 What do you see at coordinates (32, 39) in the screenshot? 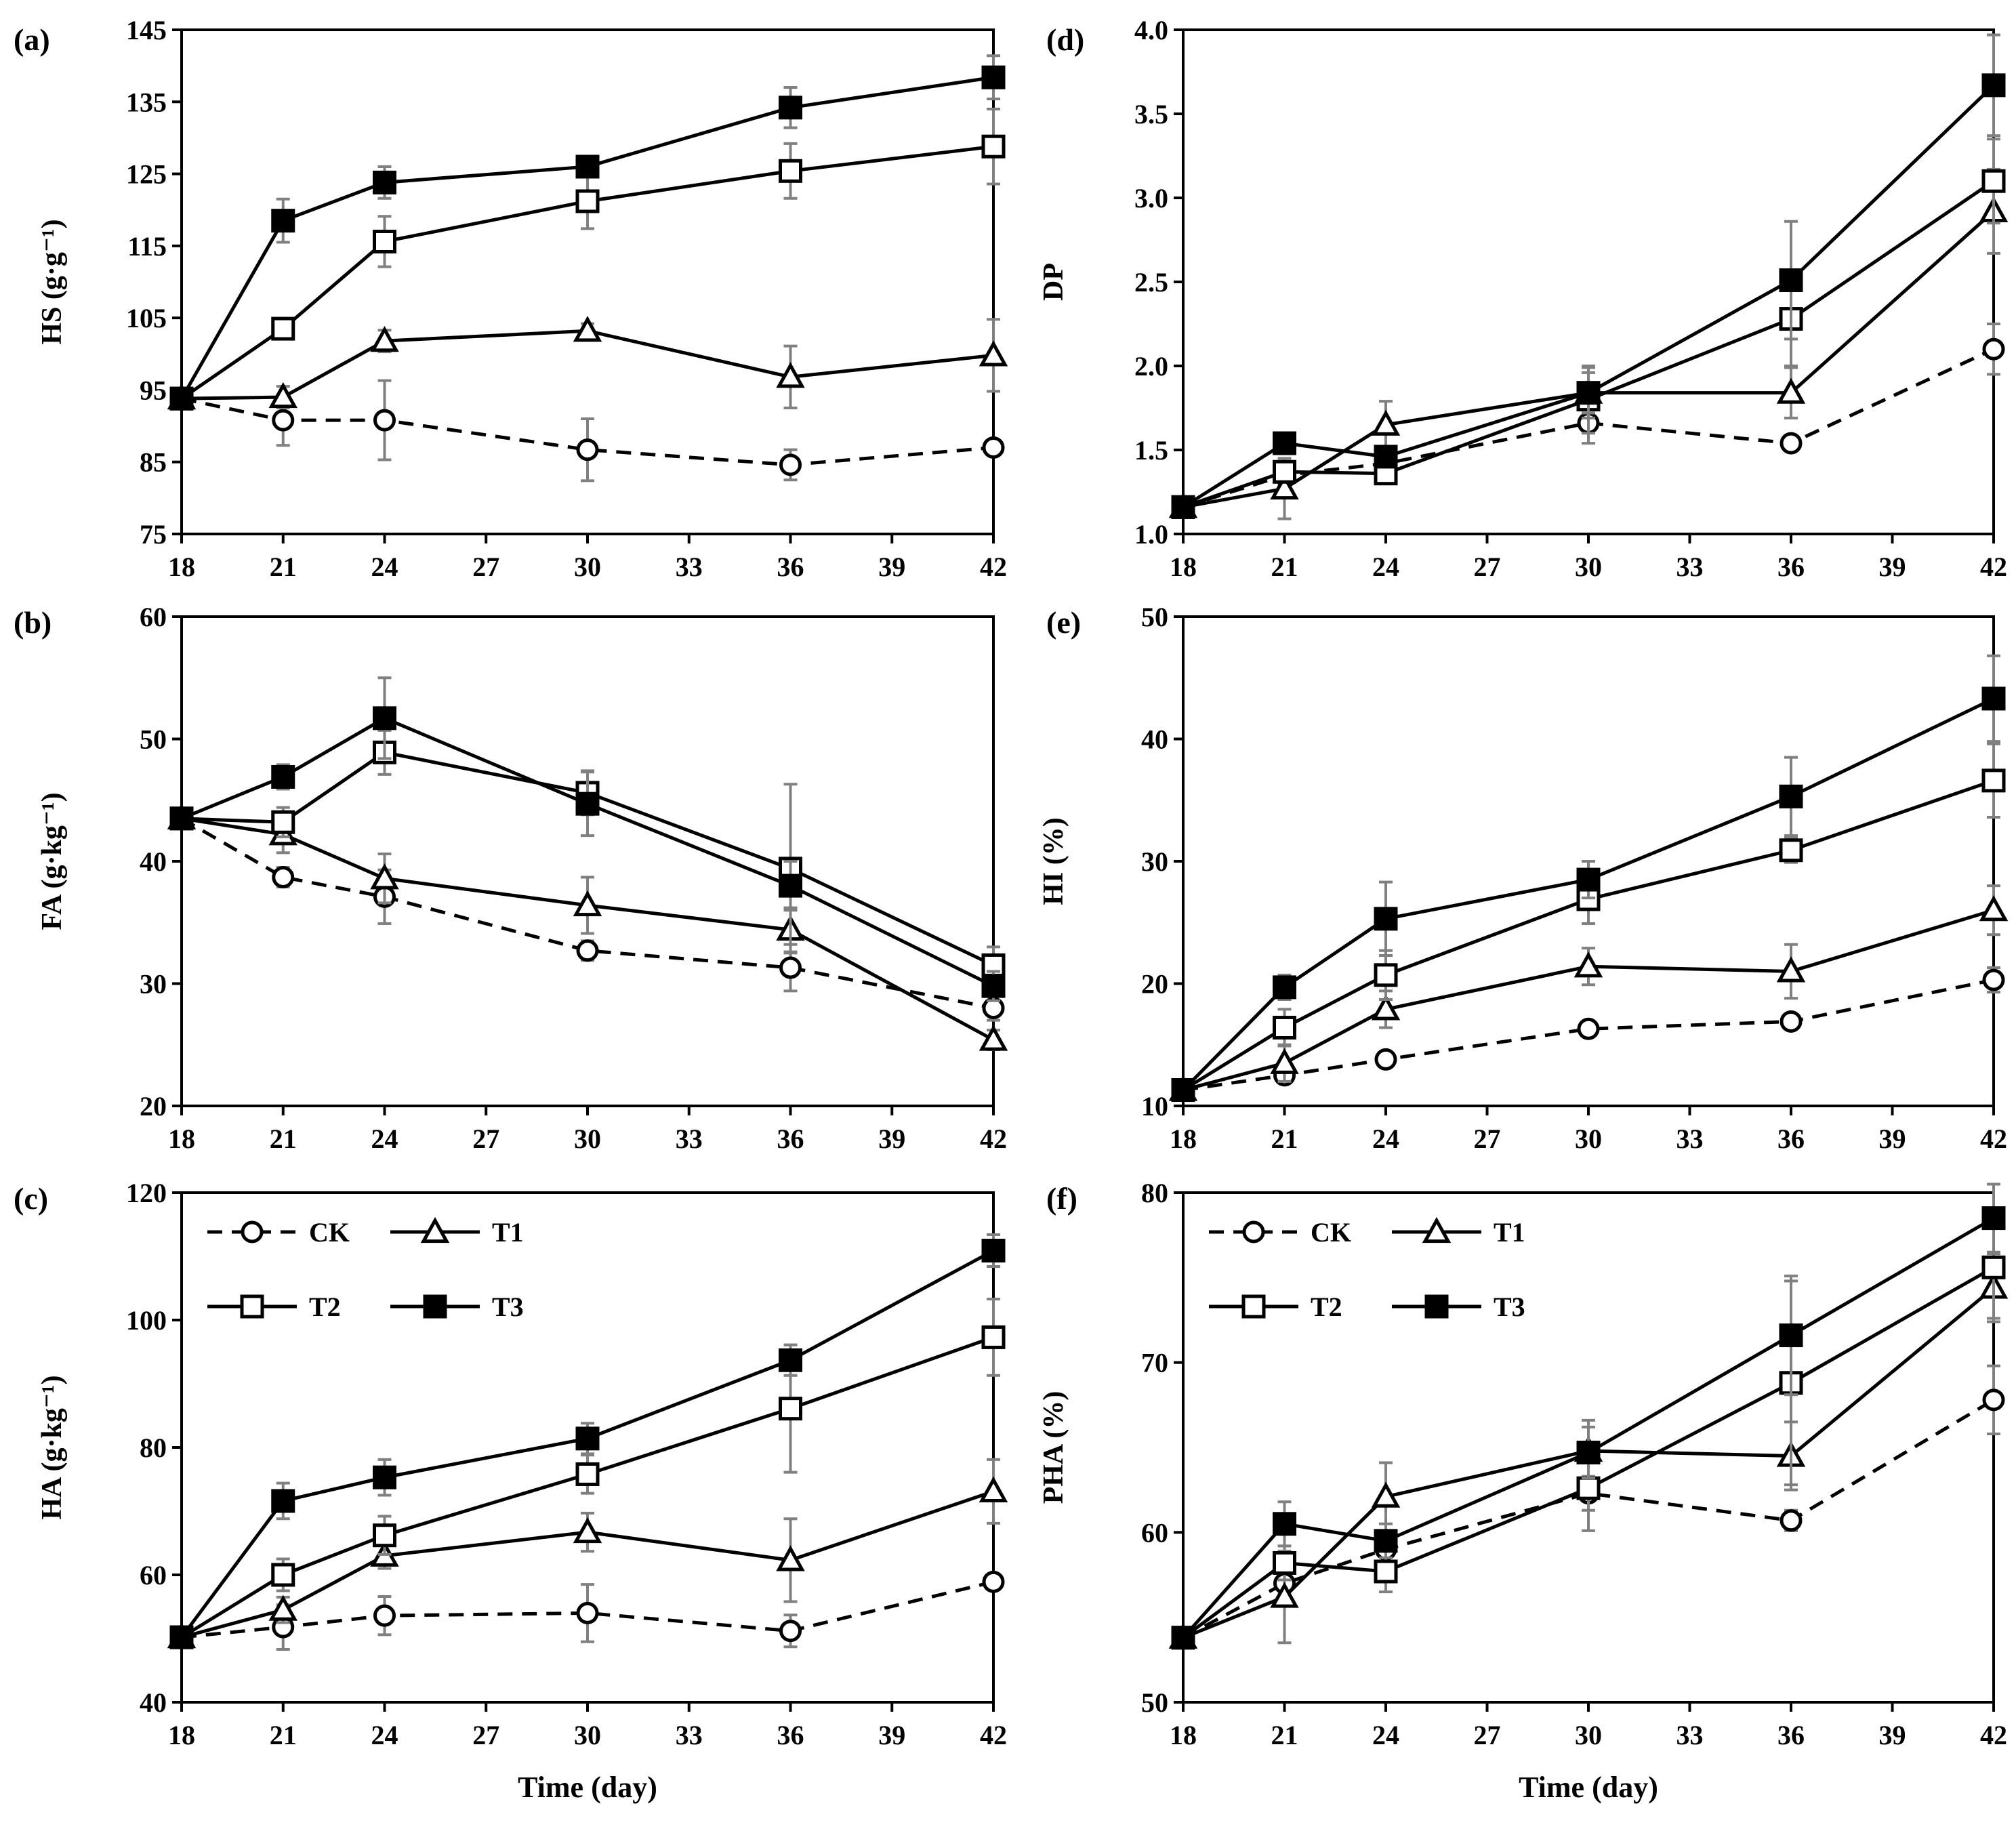
I see `panel-label: (a)` at bounding box center [32, 39].